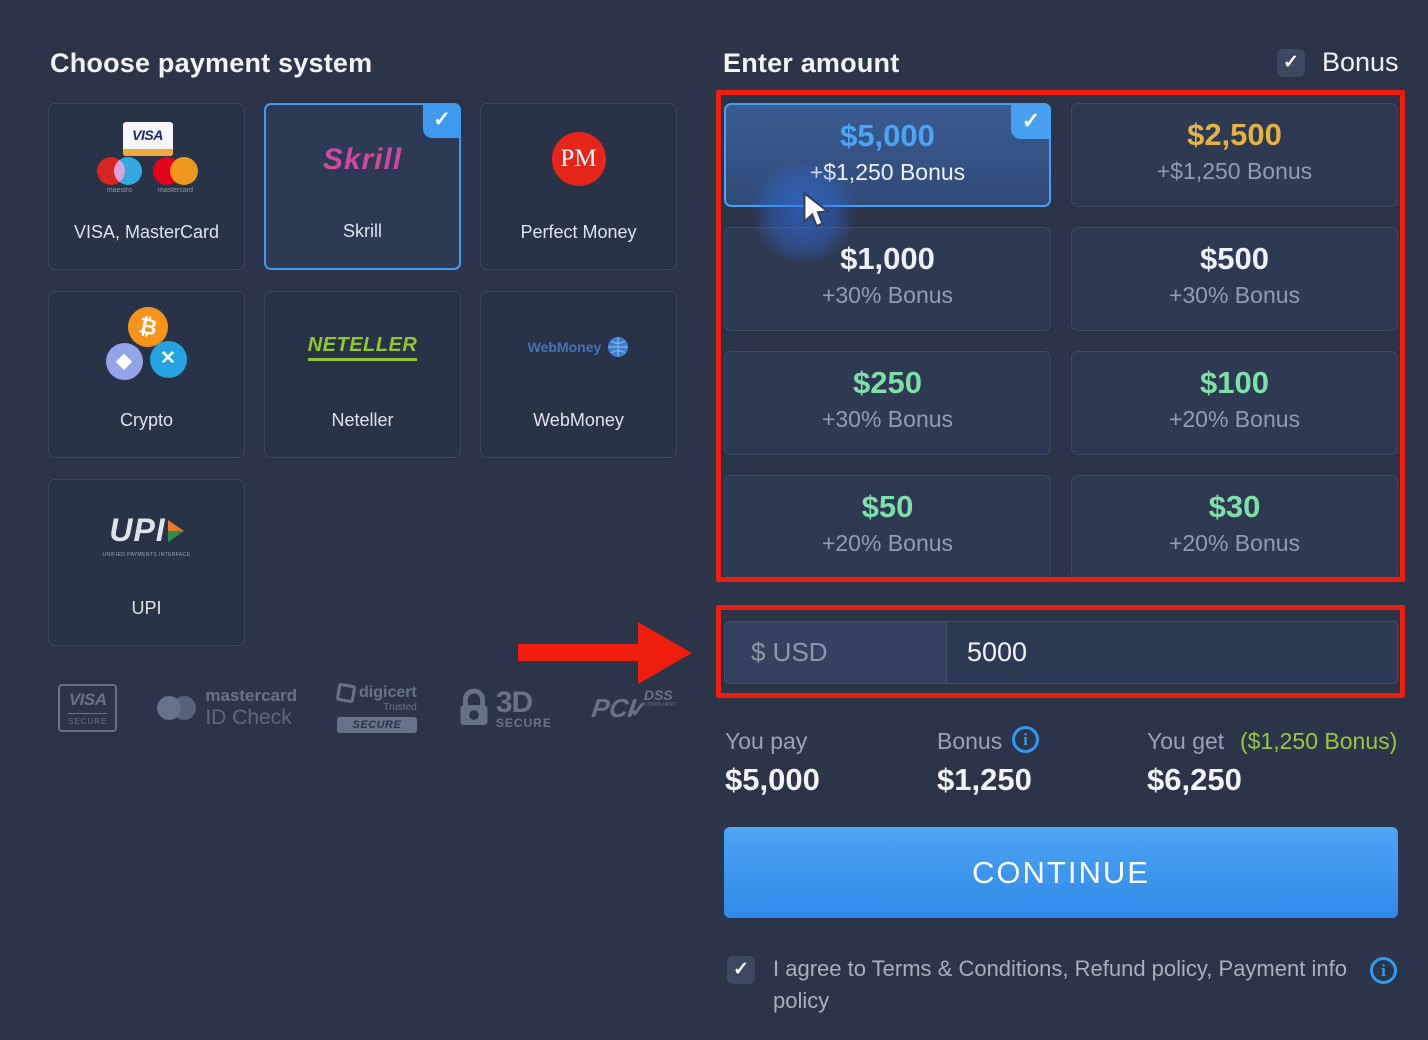 The height and width of the screenshot is (1040, 1428). Describe the element at coordinates (1234, 134) in the screenshot. I see `amount-value: $2,500` at that location.